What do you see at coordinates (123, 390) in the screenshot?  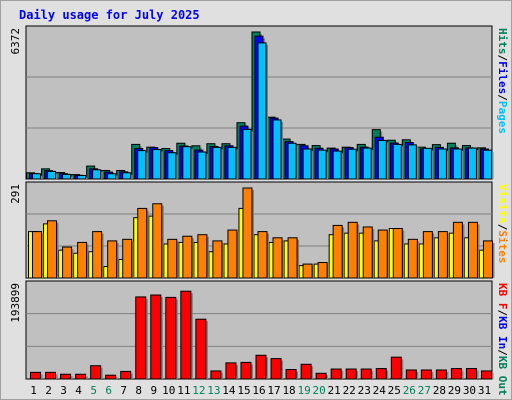 I see `x-tick-label-7: 7` at bounding box center [123, 390].